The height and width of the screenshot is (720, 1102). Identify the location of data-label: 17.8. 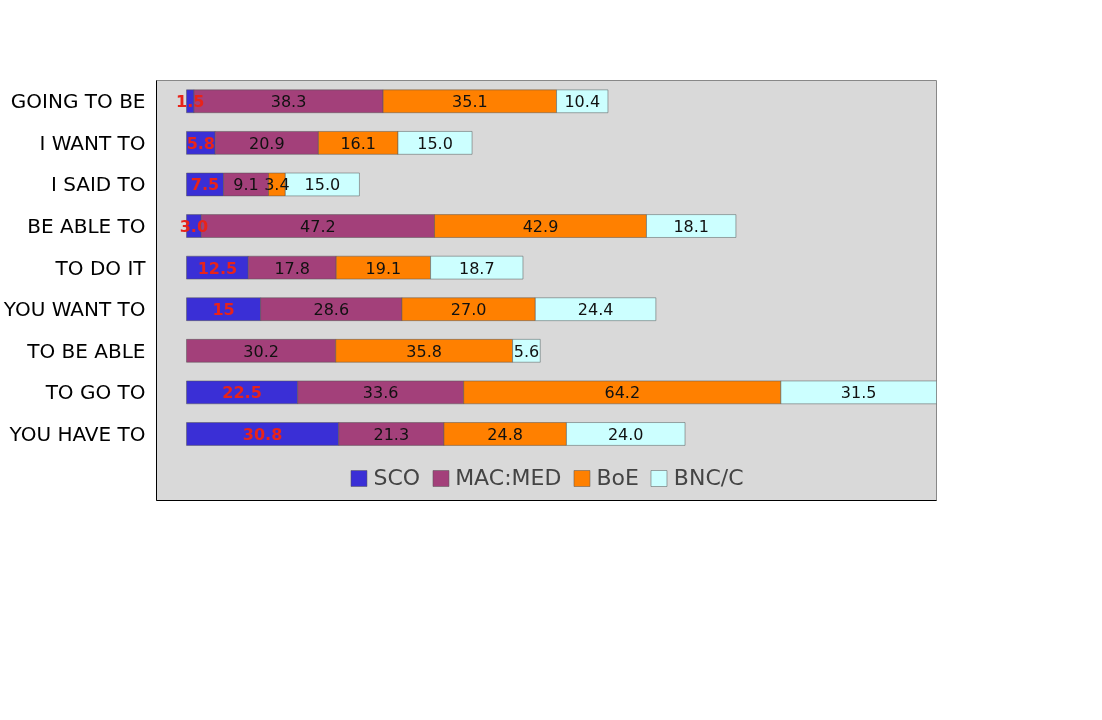
(292, 268).